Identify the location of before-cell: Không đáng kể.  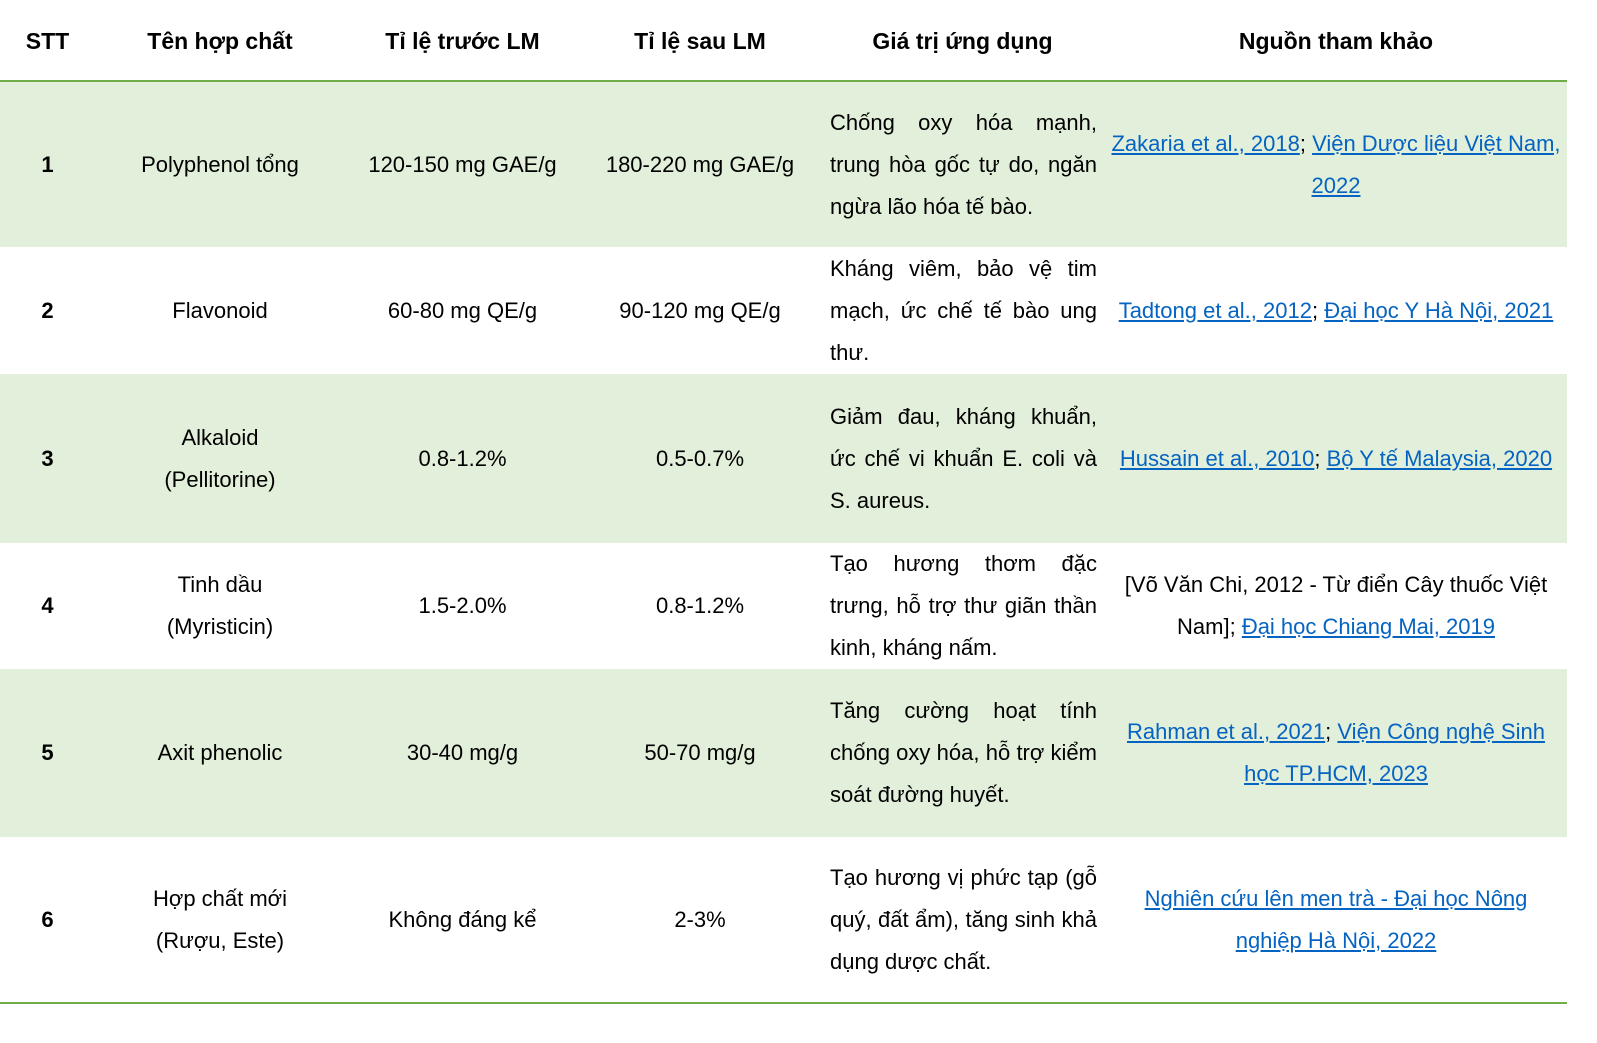
(462, 920).